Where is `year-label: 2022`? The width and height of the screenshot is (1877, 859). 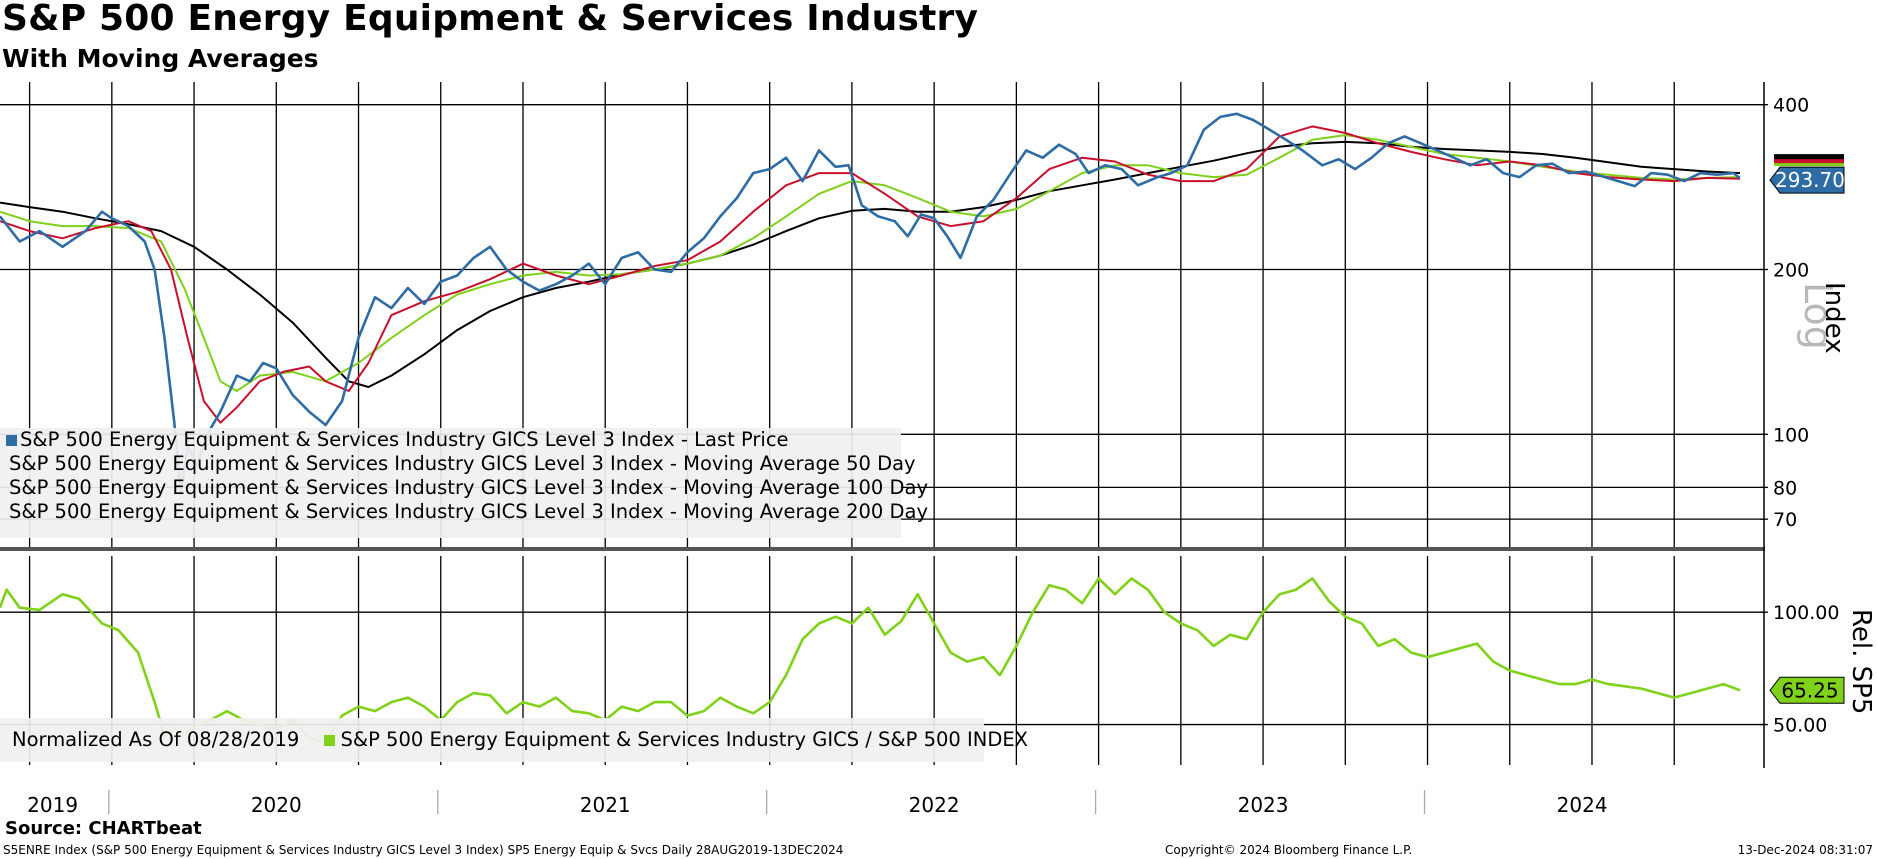
year-label: 2022 is located at coordinates (934, 805).